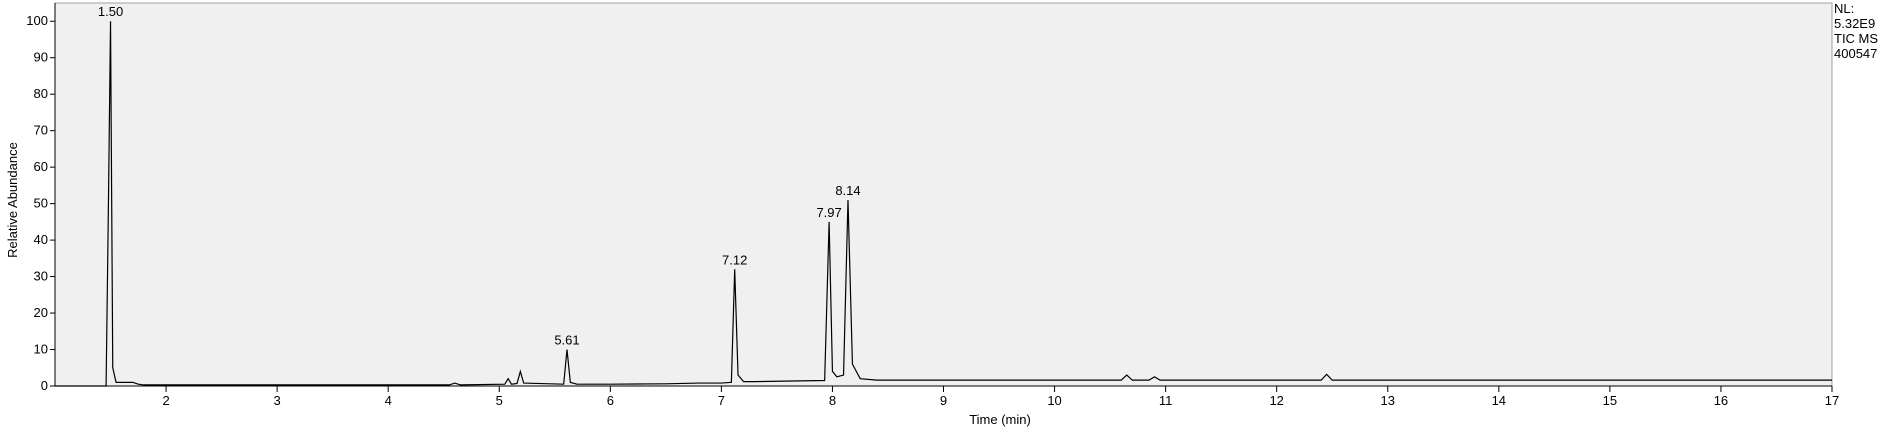 The image size is (1885, 435). Describe the element at coordinates (165, 400) in the screenshot. I see `x-tick-label: 2` at that location.